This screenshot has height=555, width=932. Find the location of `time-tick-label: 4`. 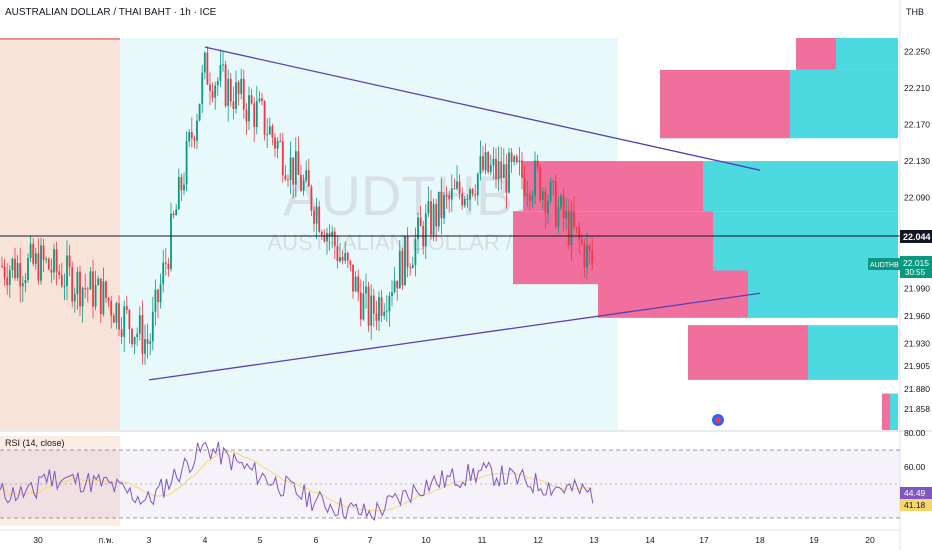

time-tick-label: 4 is located at coordinates (205, 540).